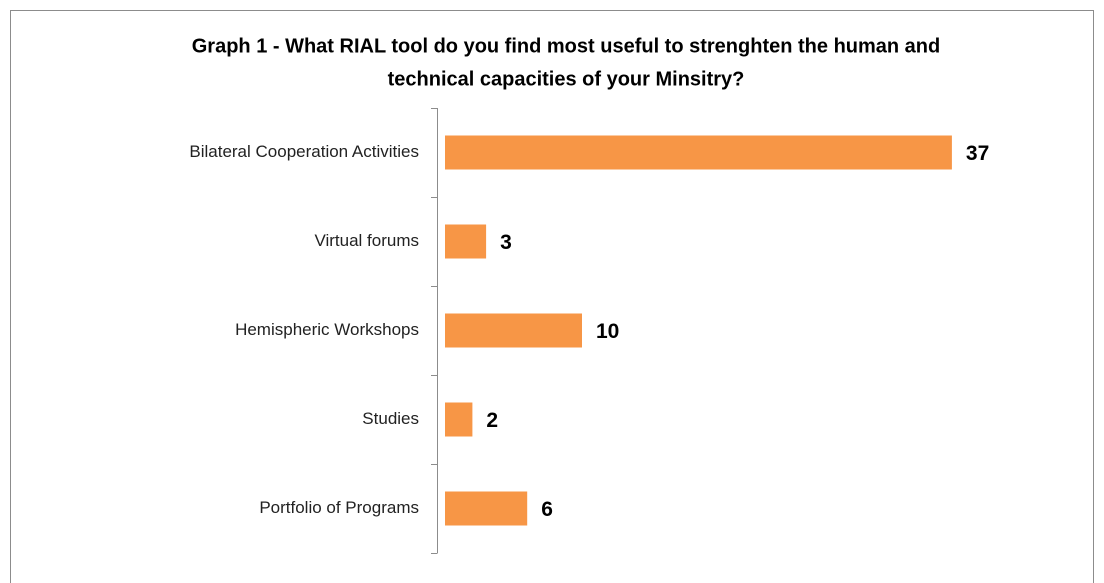 The image size is (1104, 583). What do you see at coordinates (607, 331) in the screenshot?
I see `data-label: 10` at bounding box center [607, 331].